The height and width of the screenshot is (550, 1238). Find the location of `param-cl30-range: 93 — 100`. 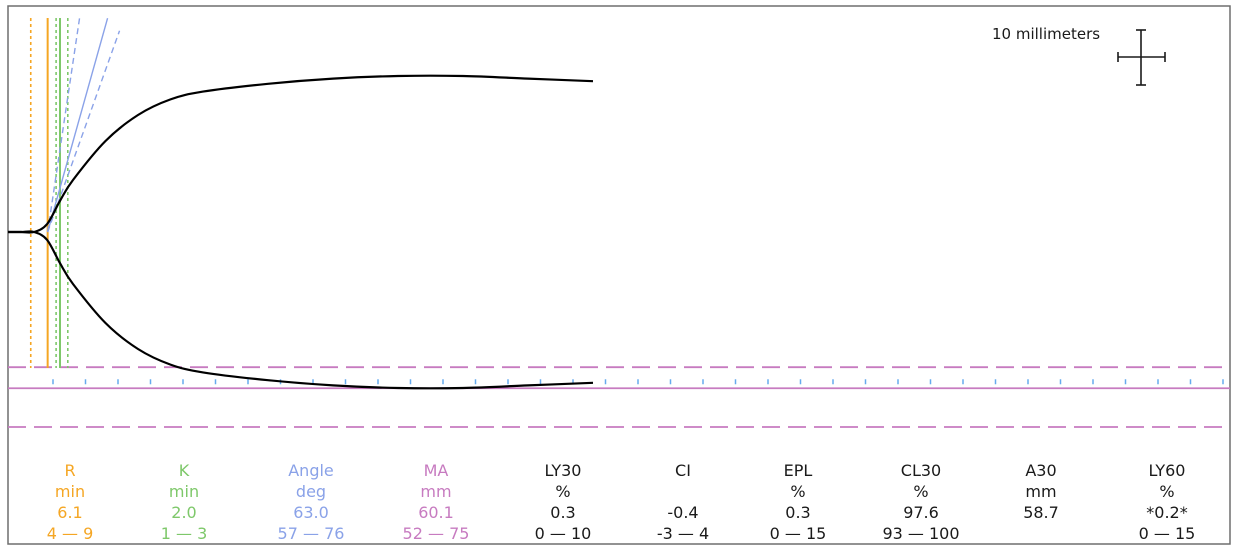

param-cl30-range: 93 — 100 is located at coordinates (920, 533).